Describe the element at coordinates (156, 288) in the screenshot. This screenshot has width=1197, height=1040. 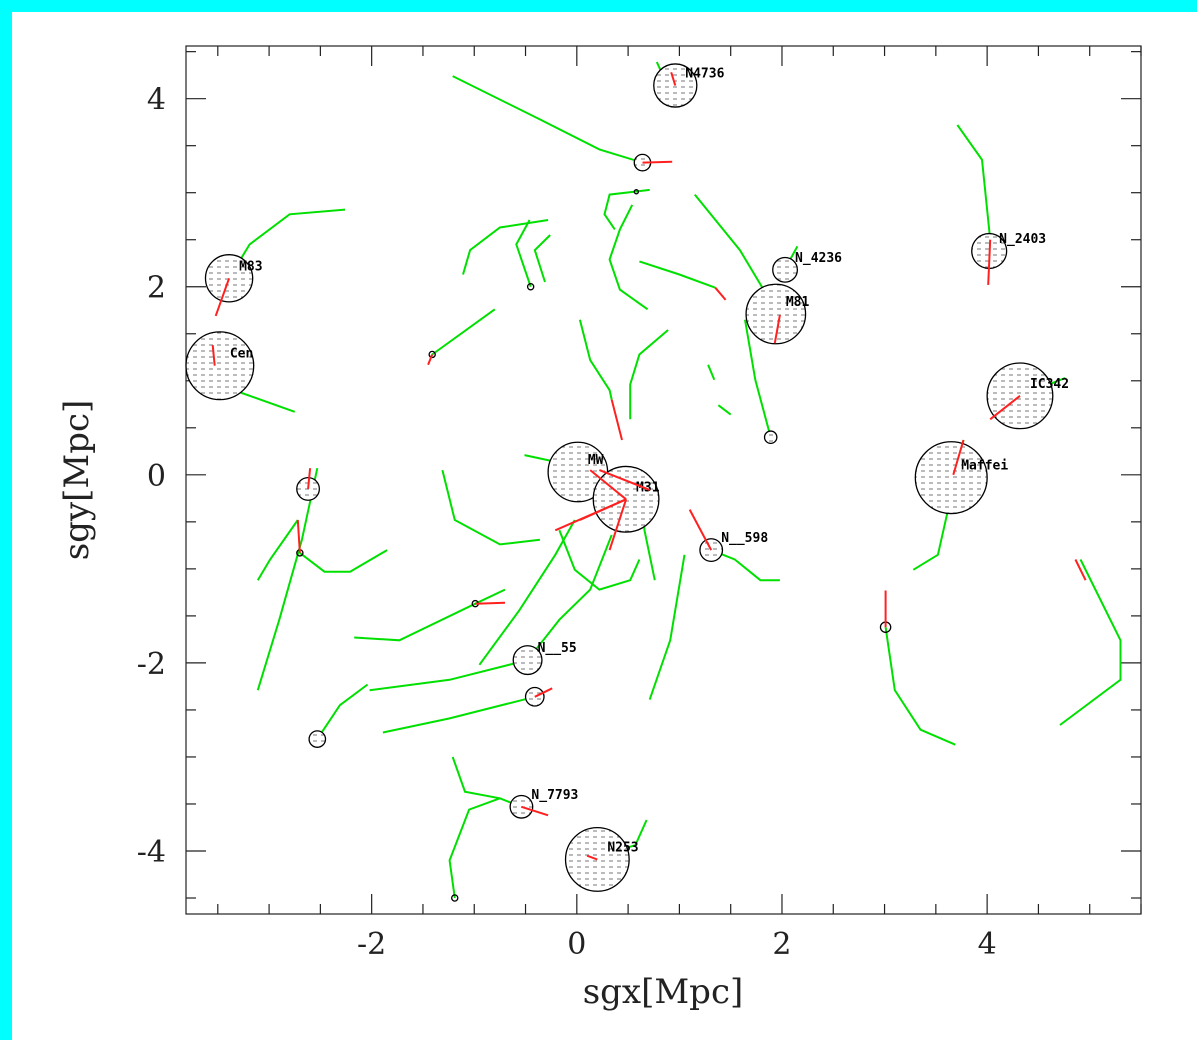
I see `y-tick-label: 2` at that location.